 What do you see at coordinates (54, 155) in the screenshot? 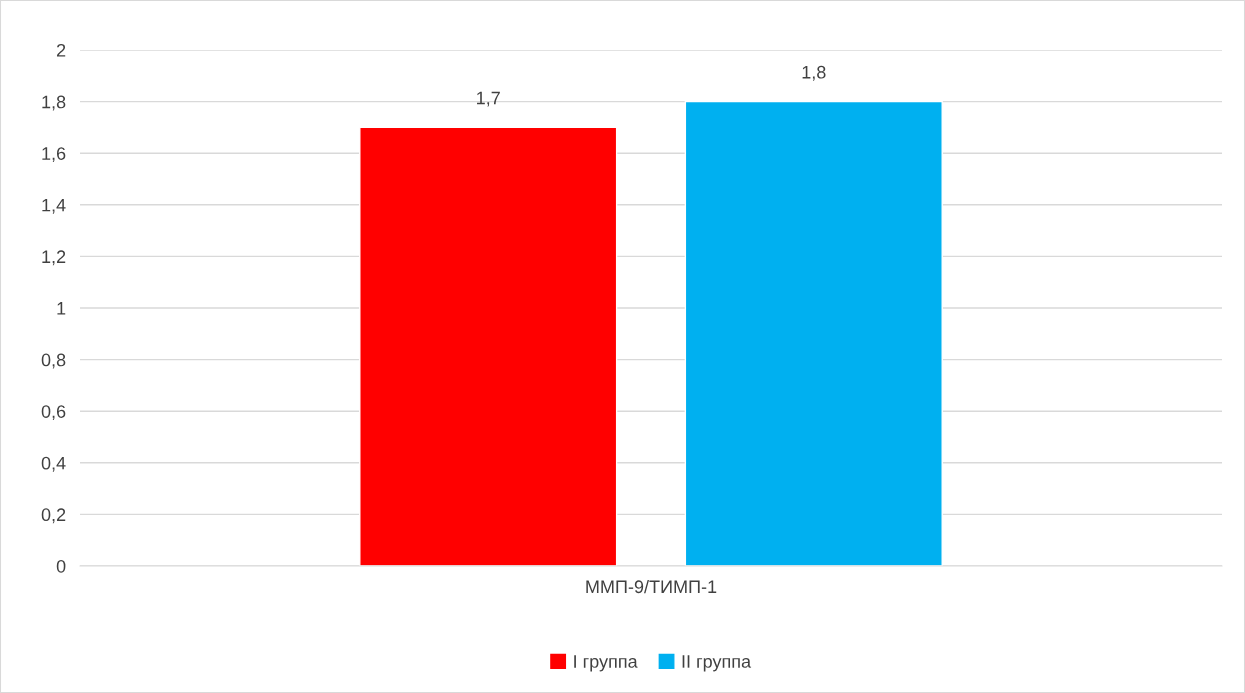
I see `y-tick-label: 1,6` at bounding box center [54, 155].